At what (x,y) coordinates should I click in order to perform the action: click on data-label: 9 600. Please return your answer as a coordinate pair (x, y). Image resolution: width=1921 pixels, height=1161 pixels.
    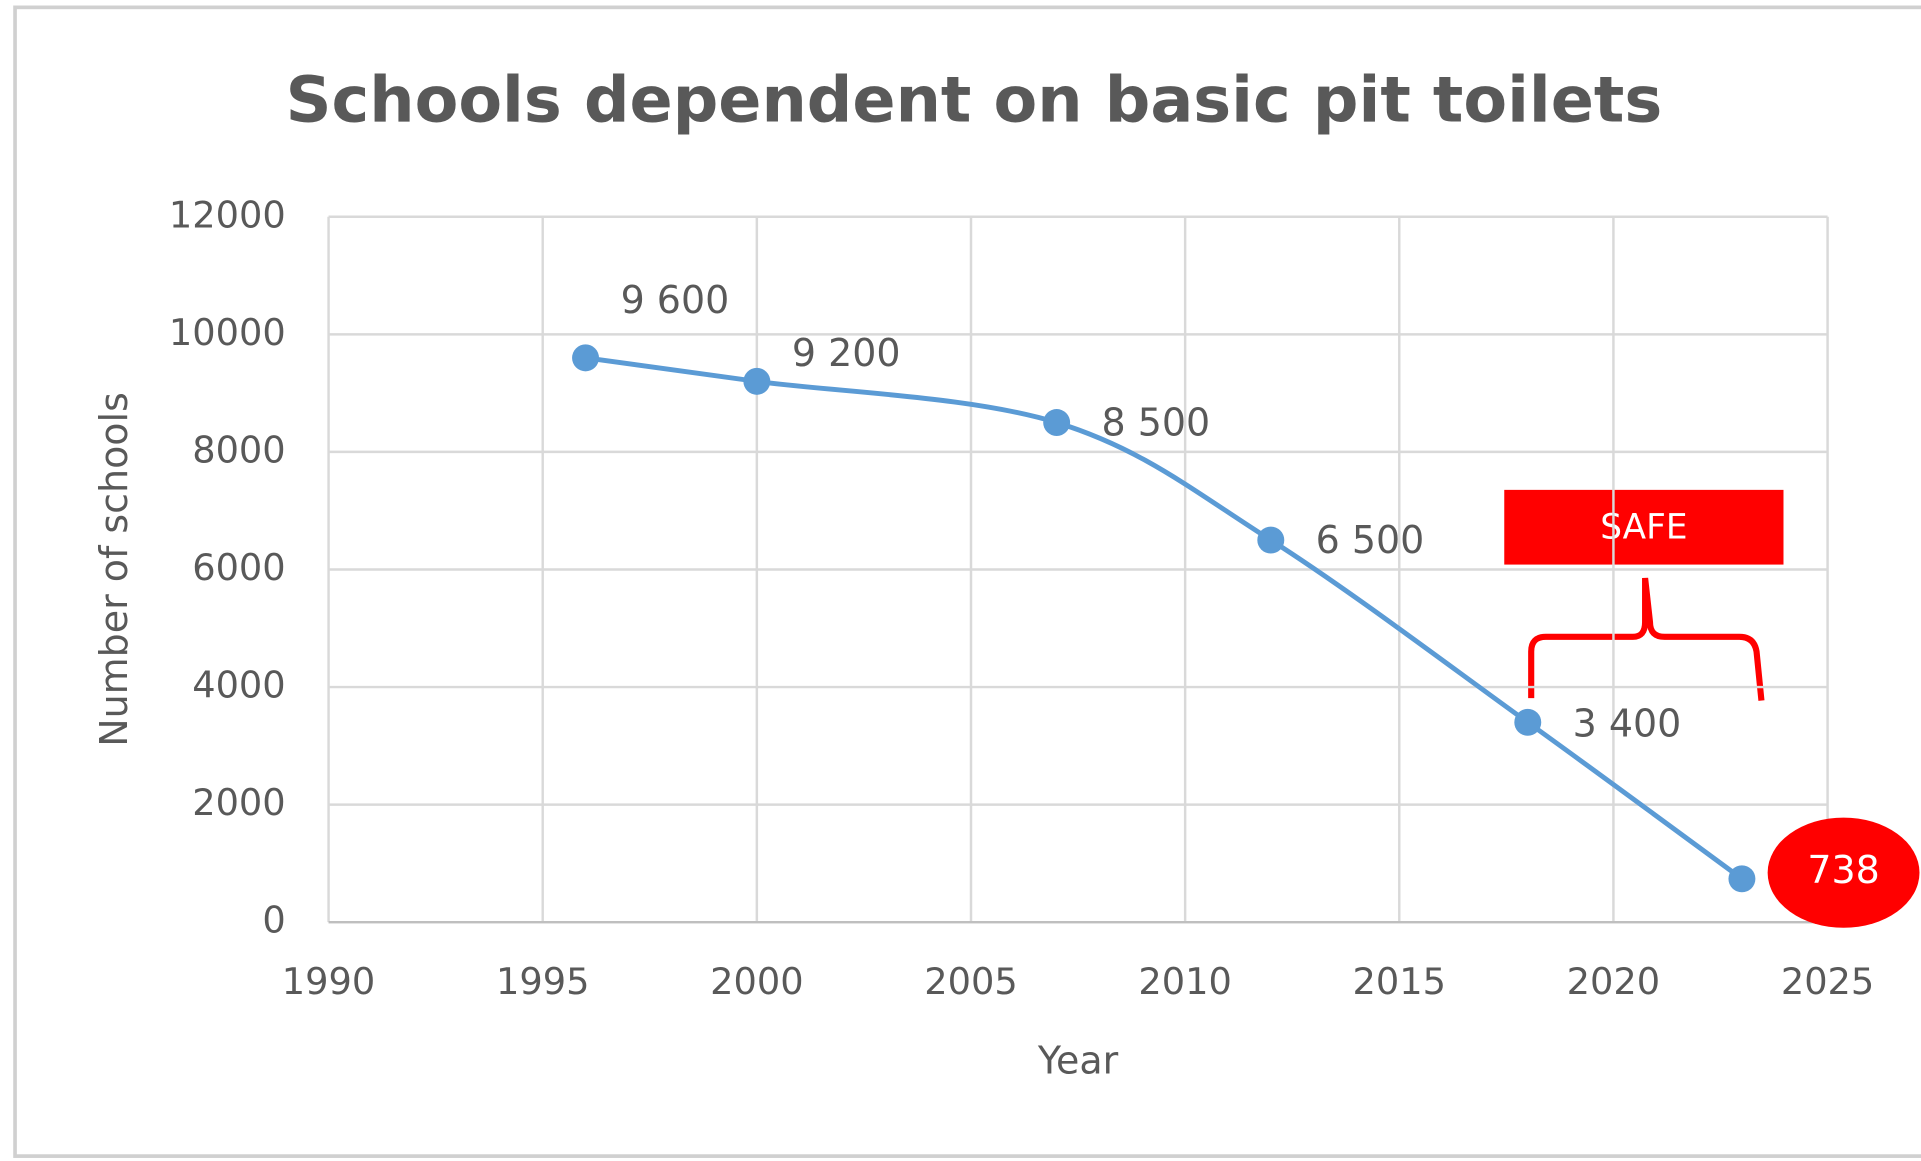
    Looking at the image, I should click on (675, 300).